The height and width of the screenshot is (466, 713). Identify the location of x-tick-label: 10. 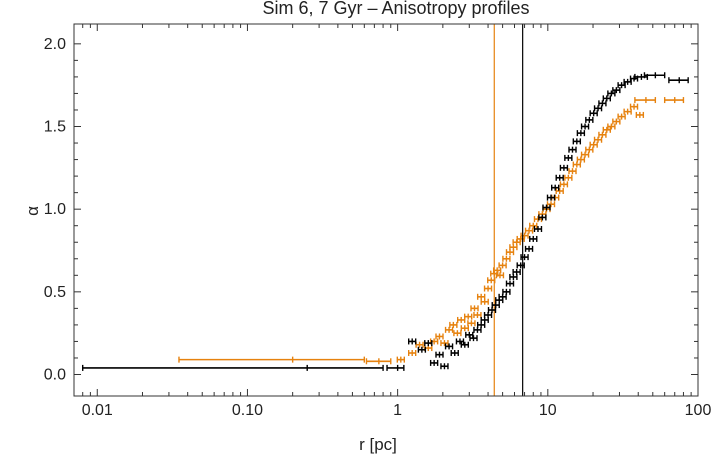
(548, 410).